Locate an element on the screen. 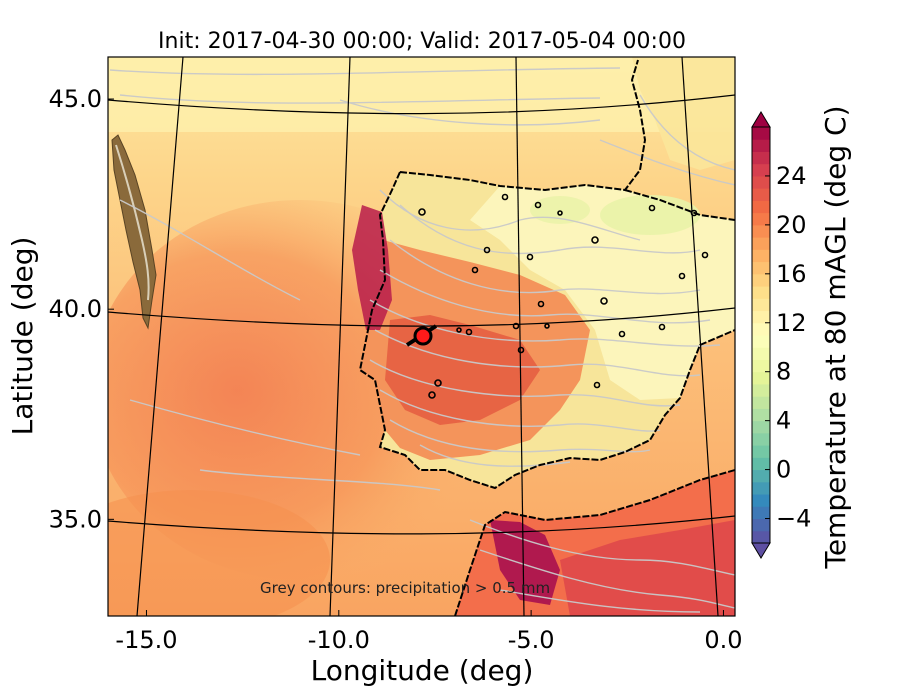 The height and width of the screenshot is (700, 900). x-tick-label: -10.0 is located at coordinates (339, 640).